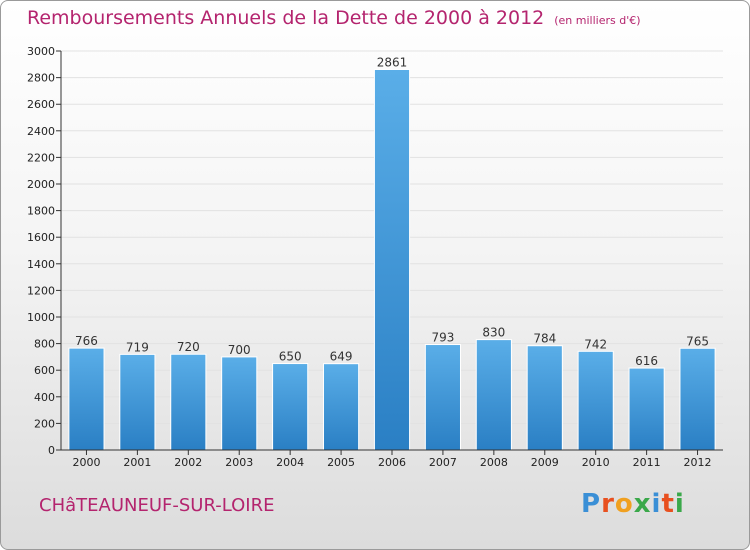  What do you see at coordinates (137, 462) in the screenshot?
I see `x-tick-label: 2001` at bounding box center [137, 462].